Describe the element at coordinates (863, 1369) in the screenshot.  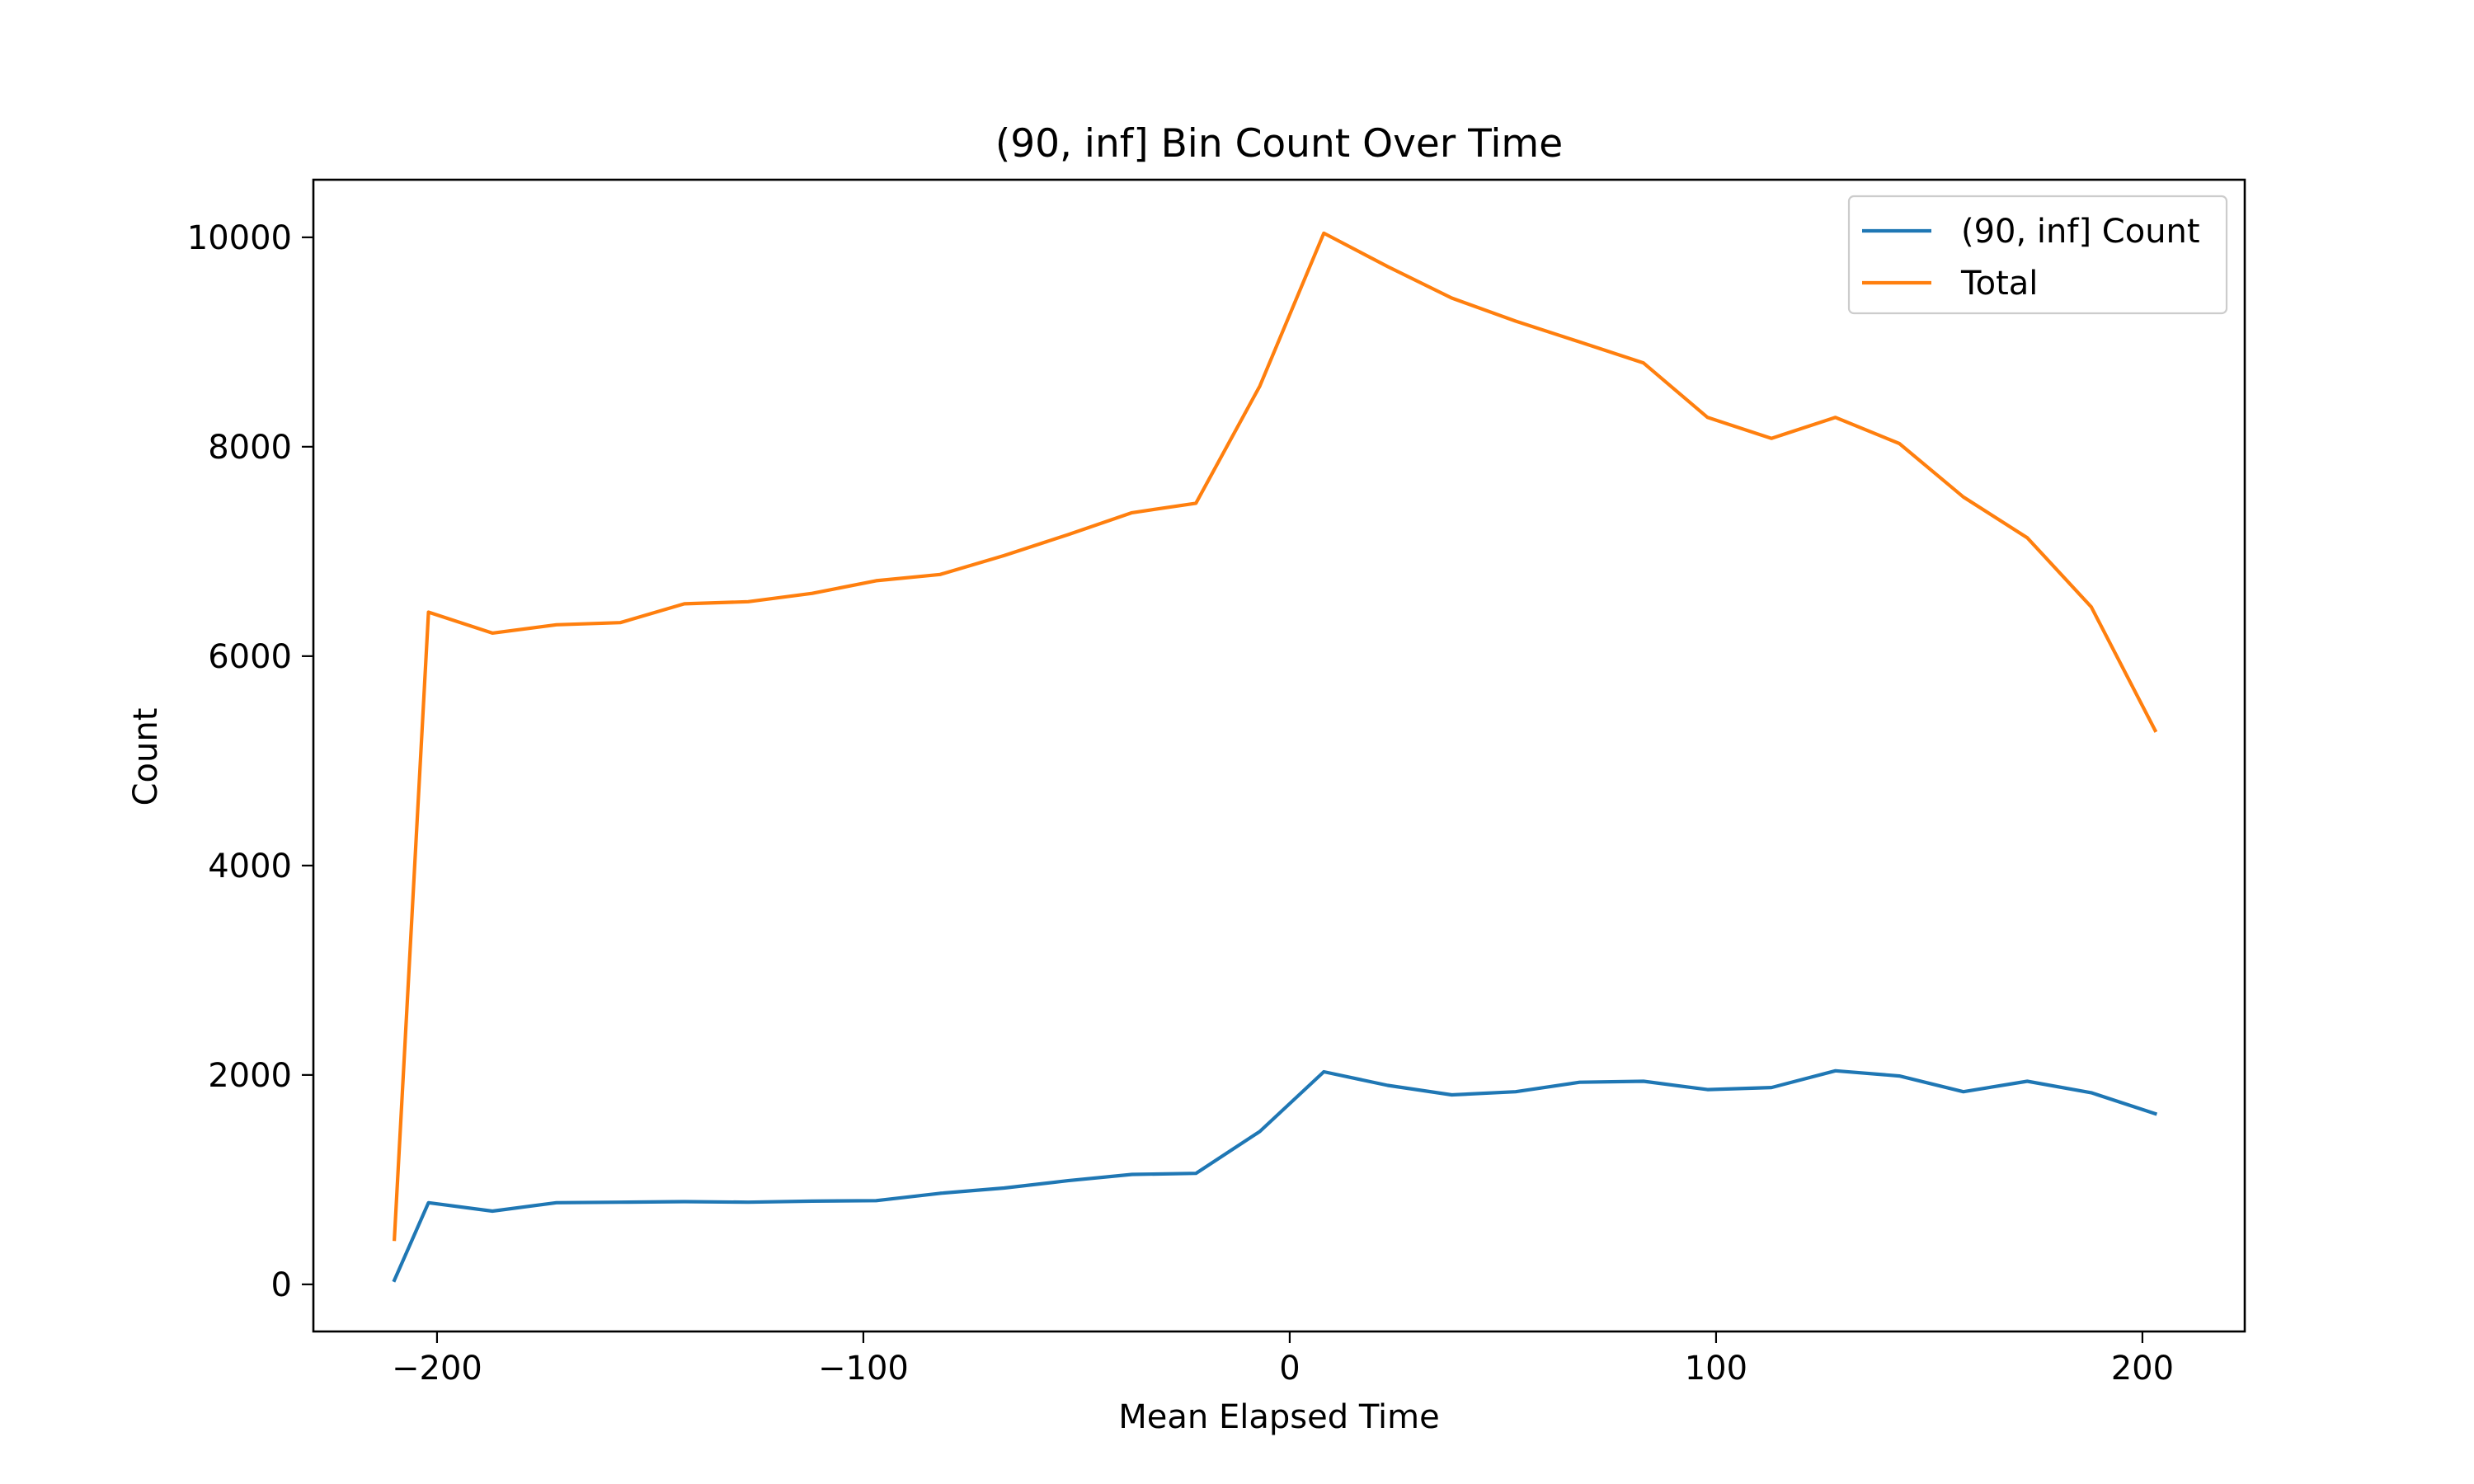
I see `x-tick-label: −100` at that location.